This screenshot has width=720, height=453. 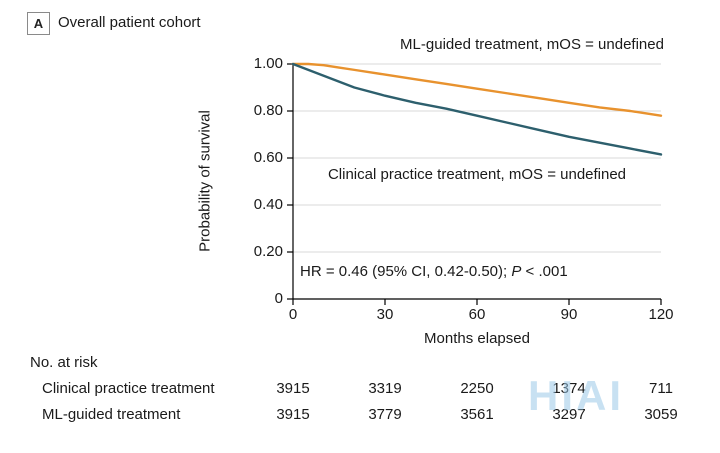 I want to click on risk-count: 3059, so click(x=661, y=414).